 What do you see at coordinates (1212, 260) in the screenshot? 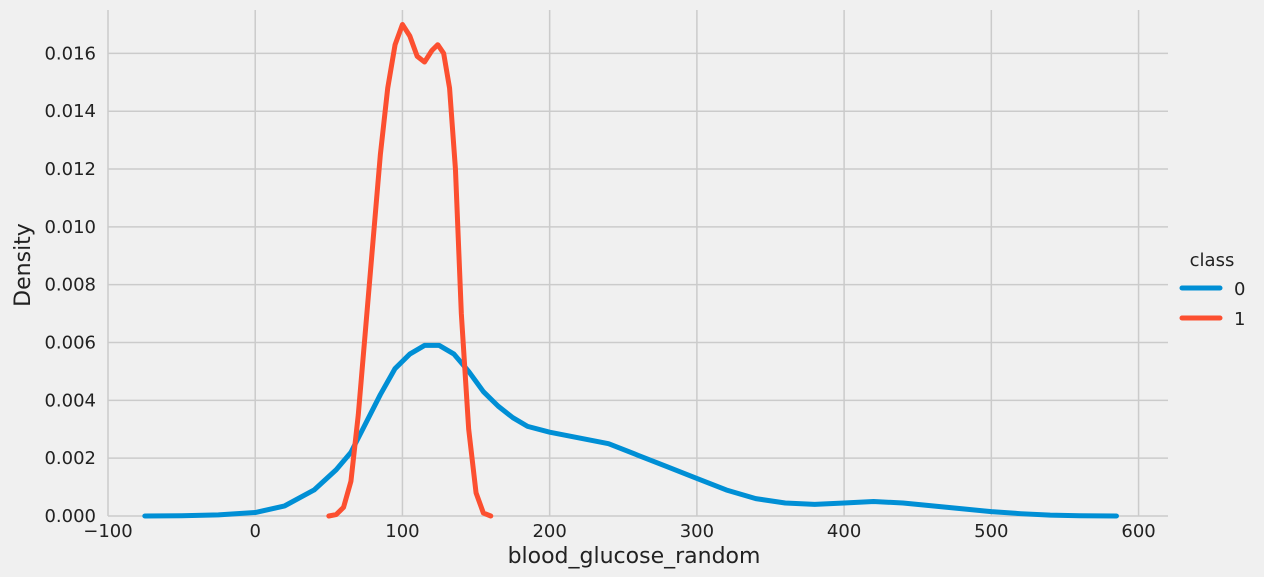
I see `legend-title: class` at bounding box center [1212, 260].